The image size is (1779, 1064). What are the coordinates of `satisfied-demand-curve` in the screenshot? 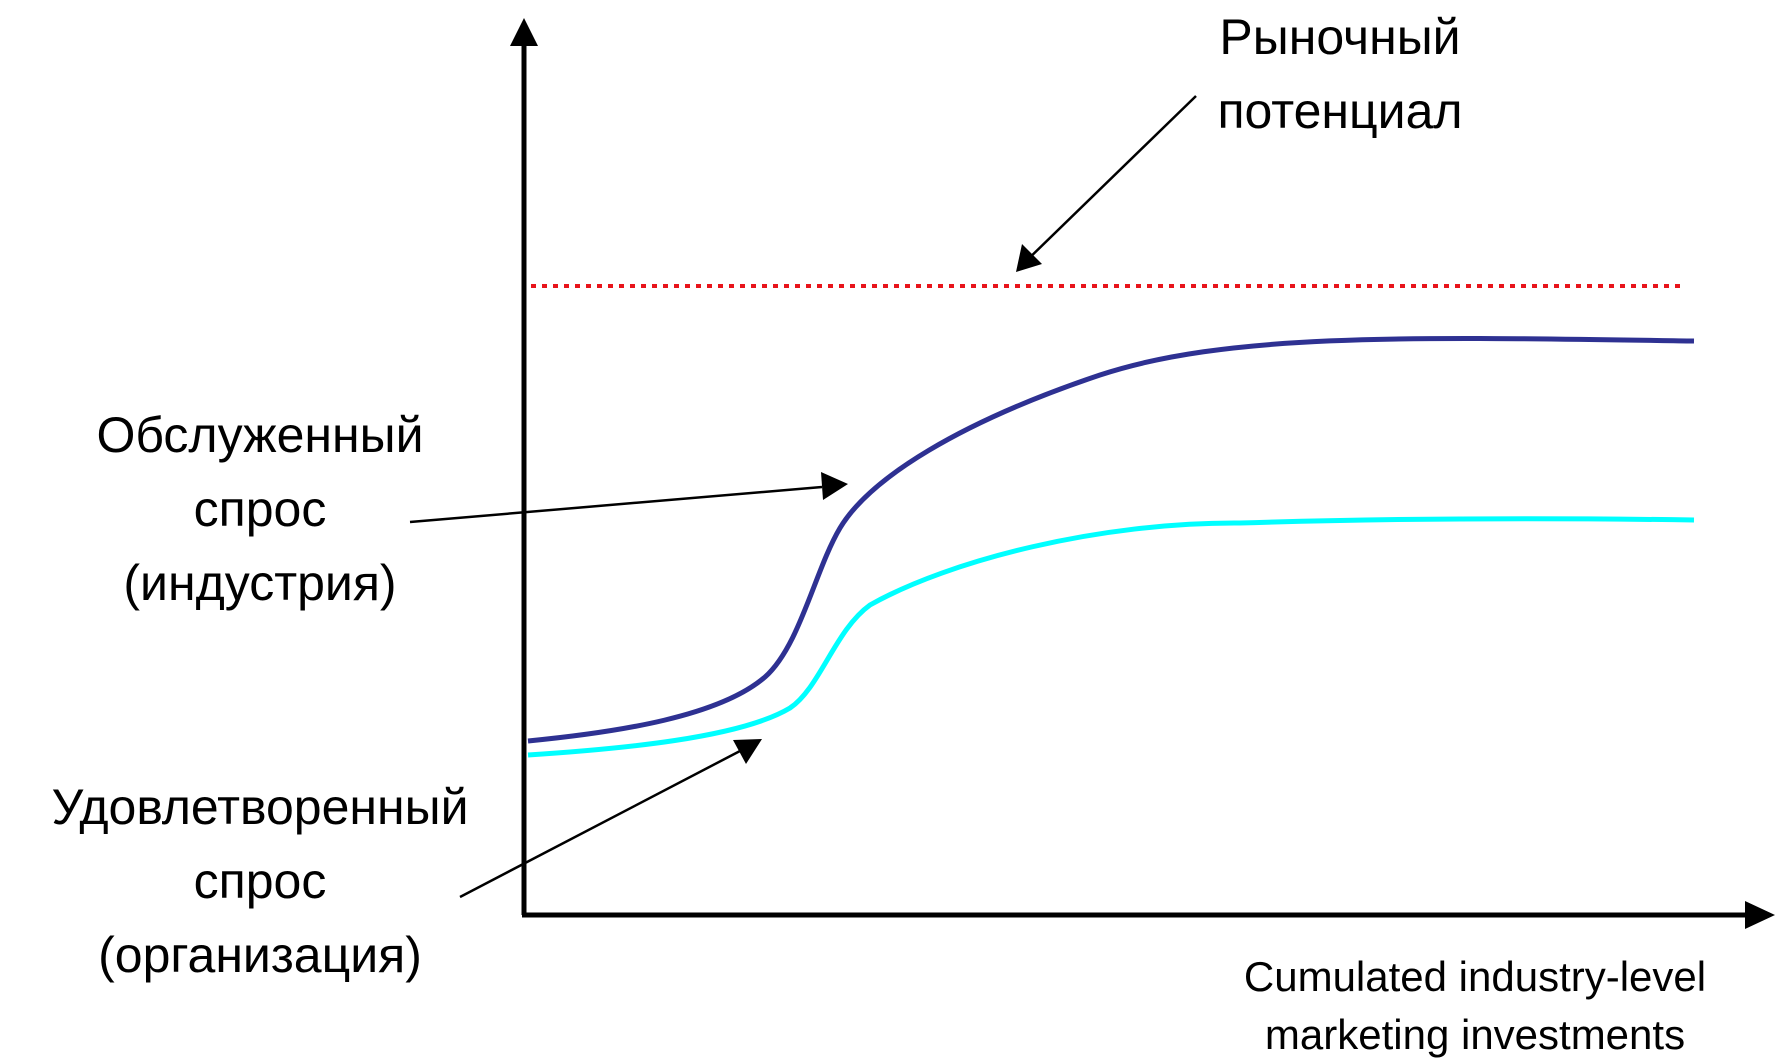 It's located at (1111, 637).